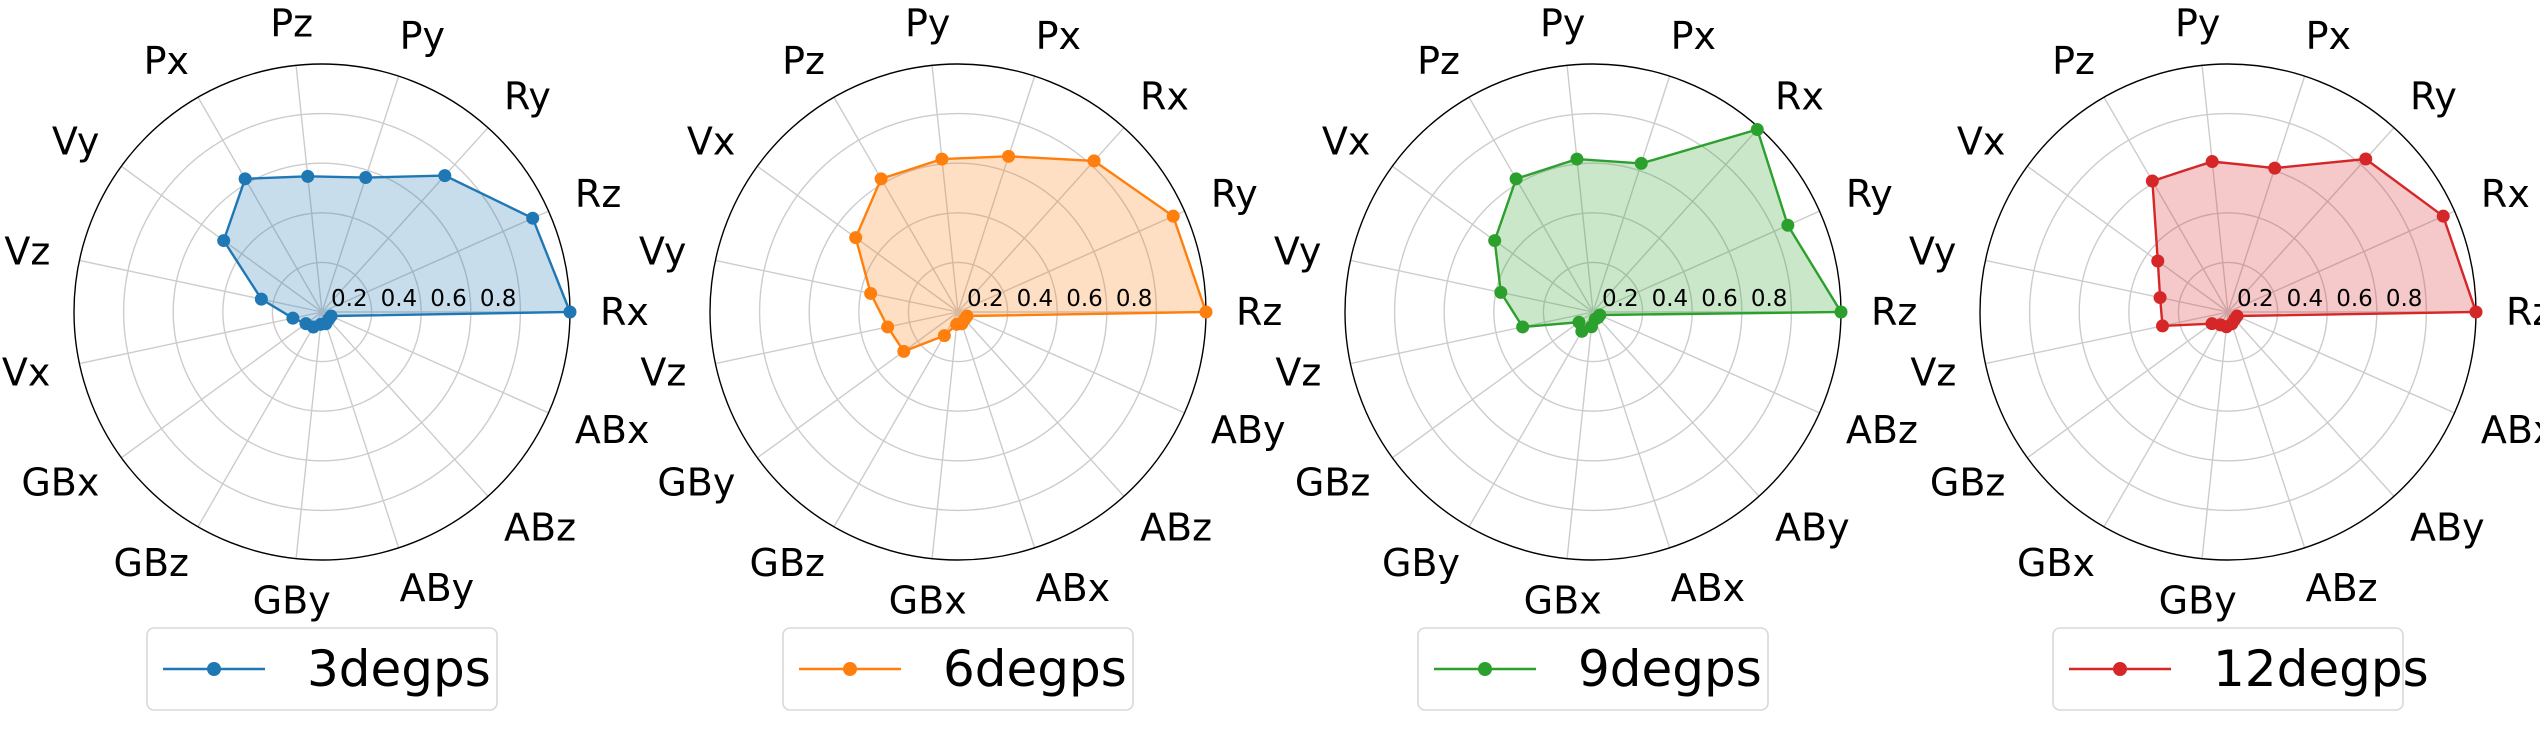  I want to click on data-point-Ry, so click(2366, 159).